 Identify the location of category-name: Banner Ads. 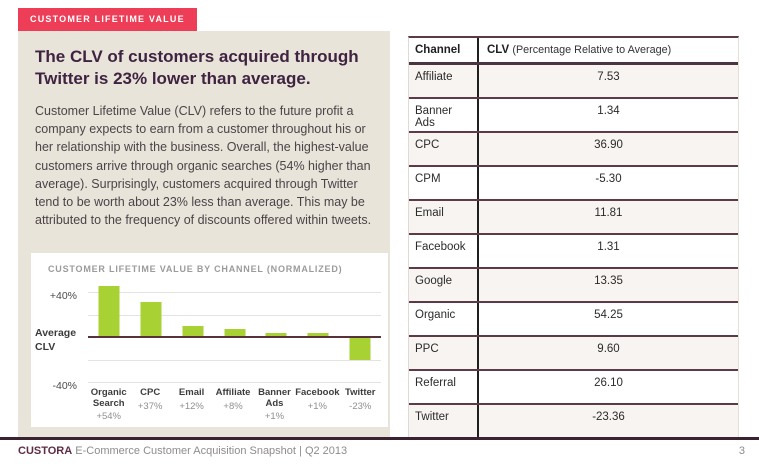
(274, 398).